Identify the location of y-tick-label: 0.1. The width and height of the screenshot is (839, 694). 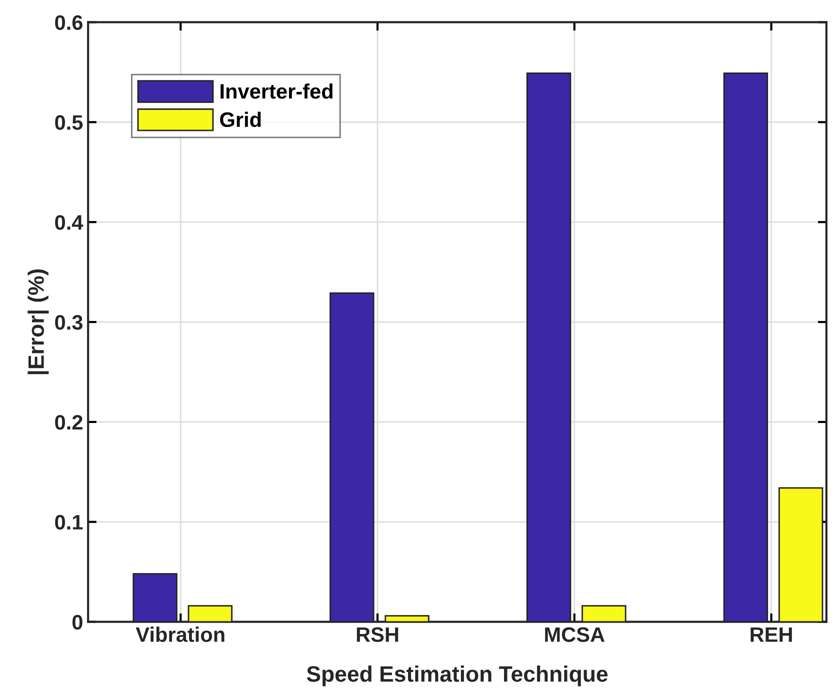
(69, 522).